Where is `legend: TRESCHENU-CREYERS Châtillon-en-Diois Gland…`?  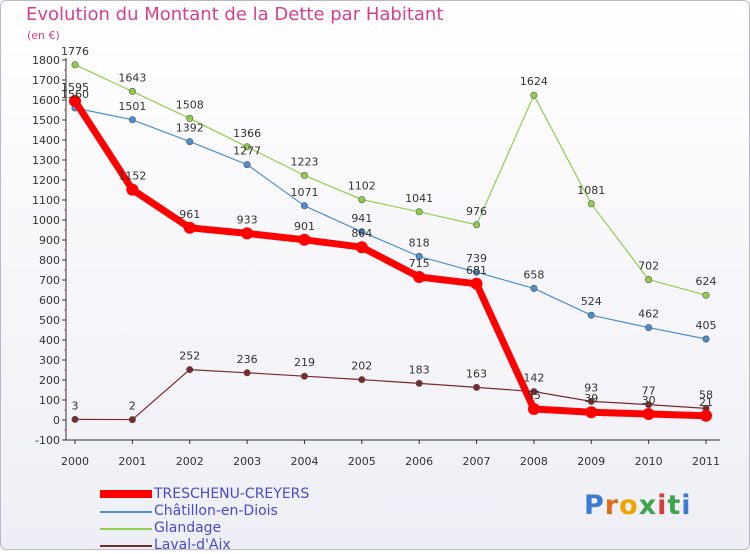
legend: TRESCHENU-CREYERS Châtillon-en-Diois Gland… is located at coordinates (230, 520).